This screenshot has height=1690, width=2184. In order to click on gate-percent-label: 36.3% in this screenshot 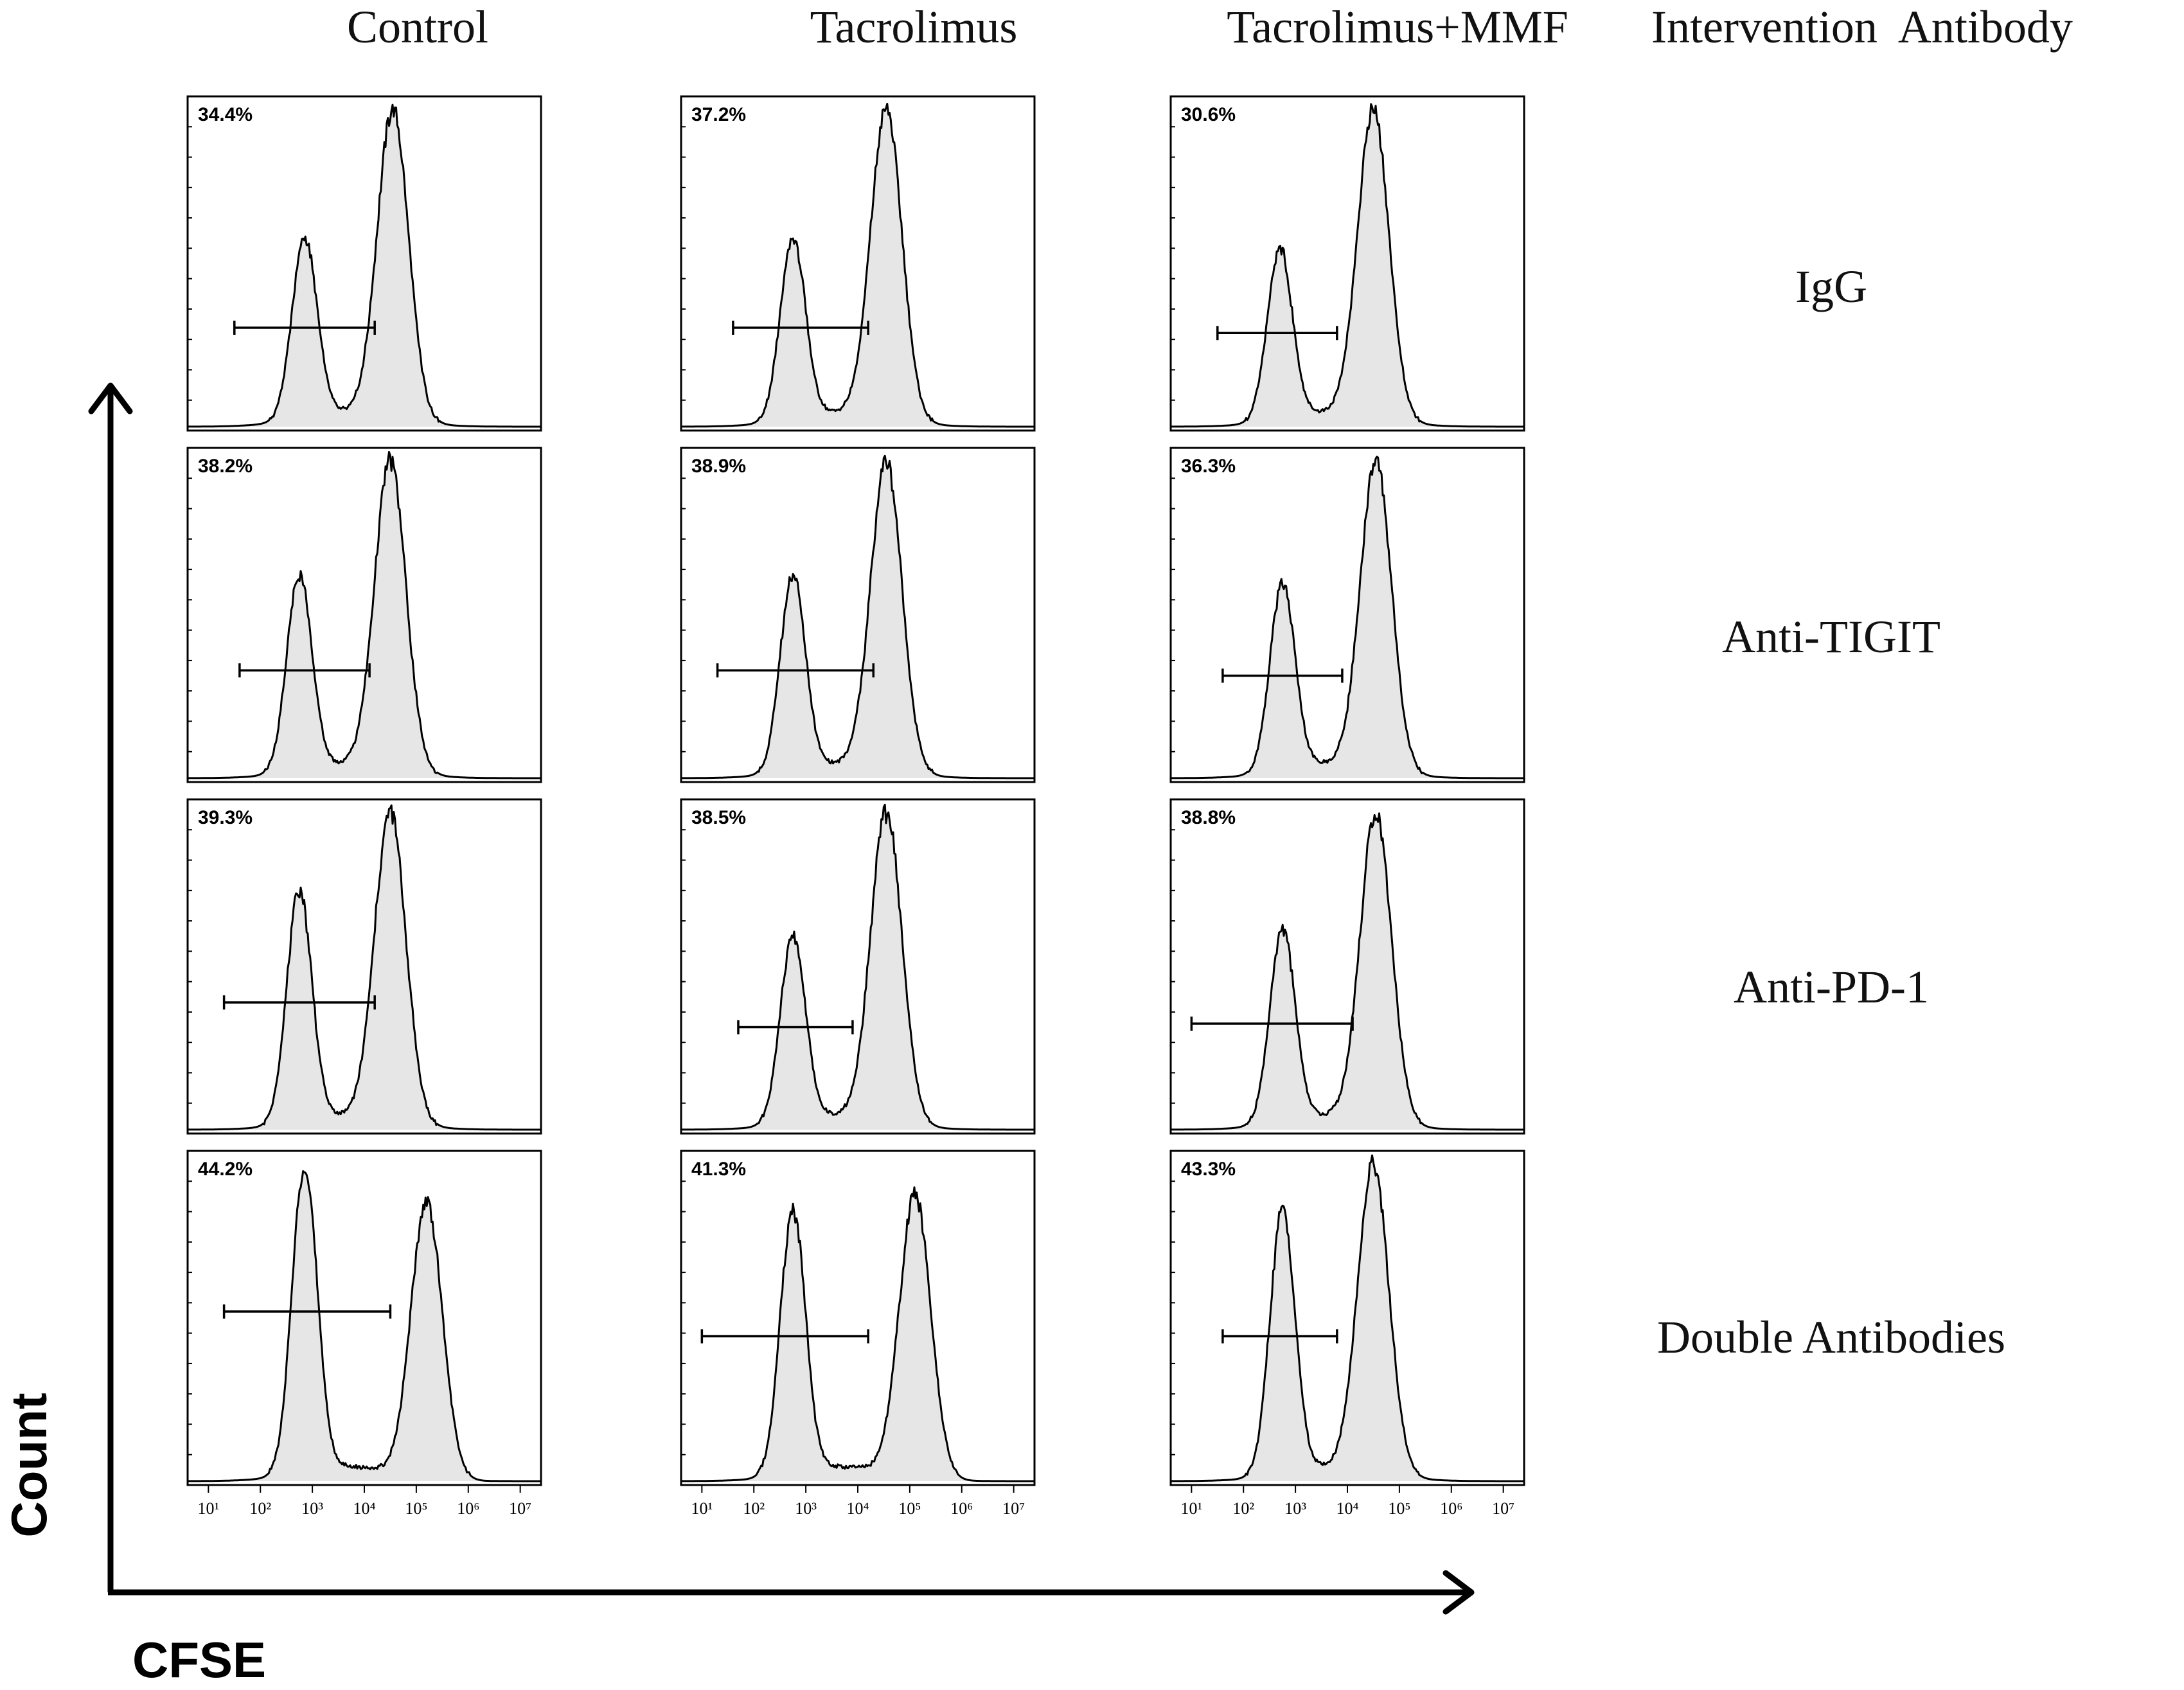, I will do `click(1208, 467)`.